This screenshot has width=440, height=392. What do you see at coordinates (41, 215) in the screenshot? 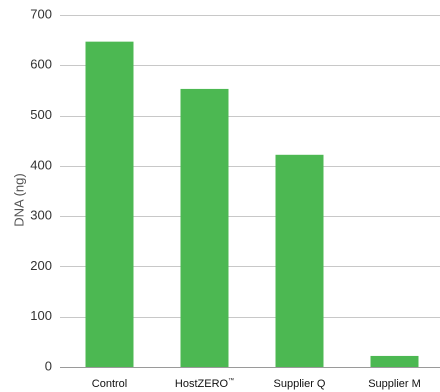
I see `y-tick-label: 300` at bounding box center [41, 215].